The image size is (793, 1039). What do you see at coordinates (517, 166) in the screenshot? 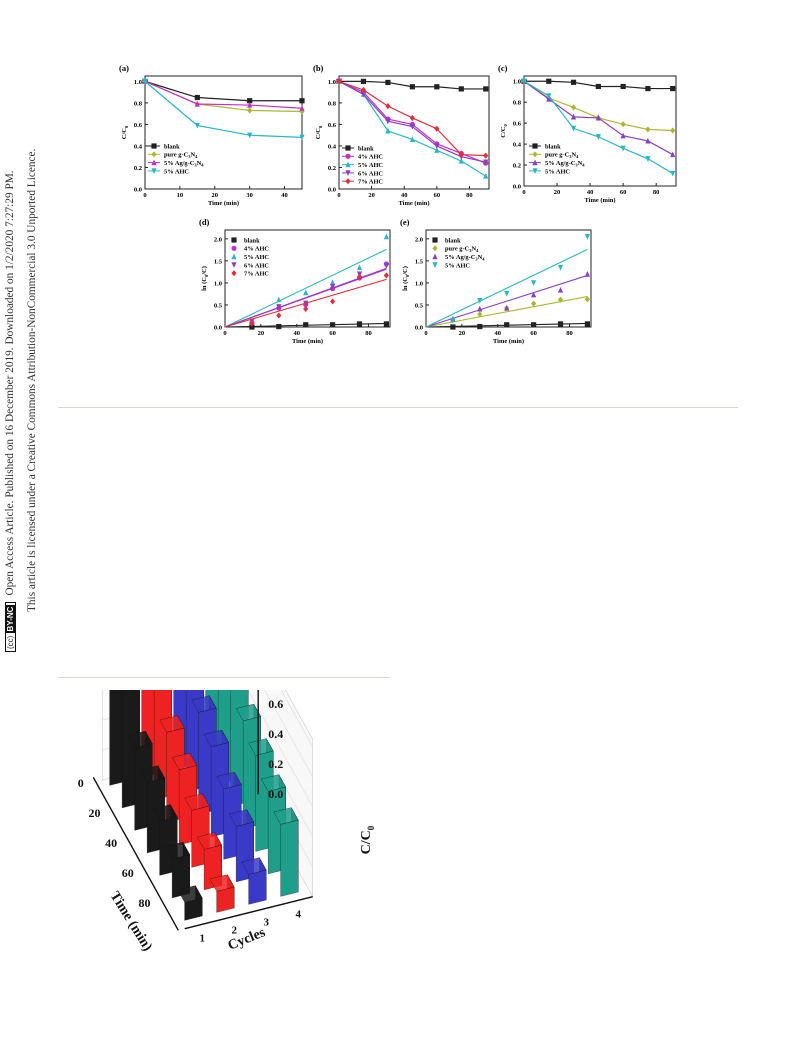
I see `y-tick-label: 0.2` at bounding box center [517, 166].